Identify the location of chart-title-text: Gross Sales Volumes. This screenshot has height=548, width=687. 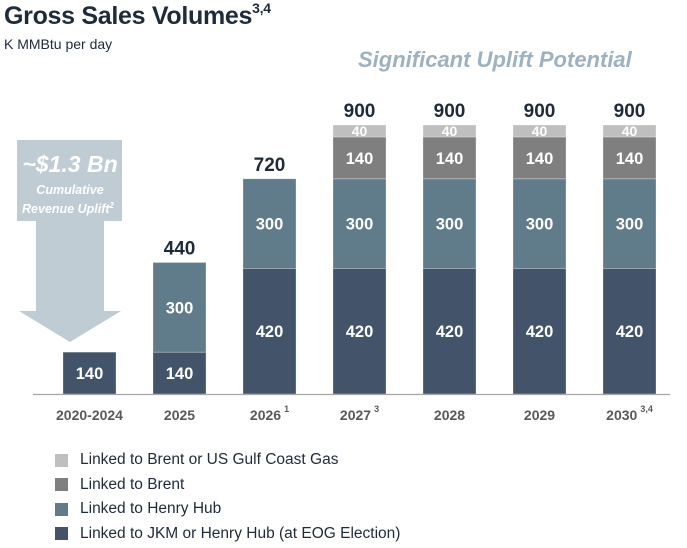
(128, 16).